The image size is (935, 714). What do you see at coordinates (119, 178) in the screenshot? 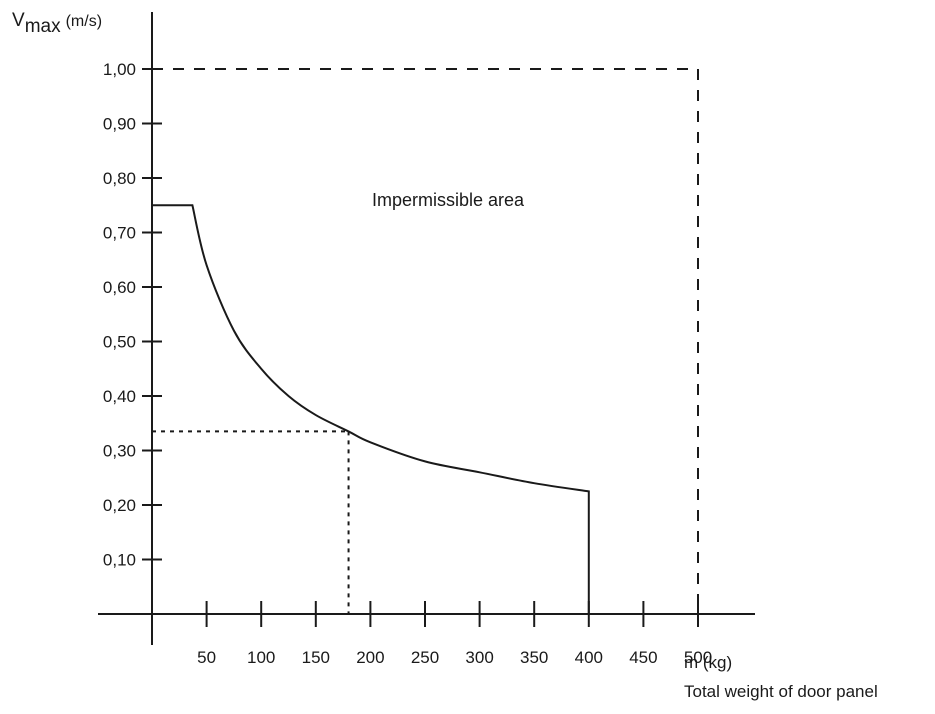
I see `y-tick-label: 0,80` at bounding box center [119, 178].